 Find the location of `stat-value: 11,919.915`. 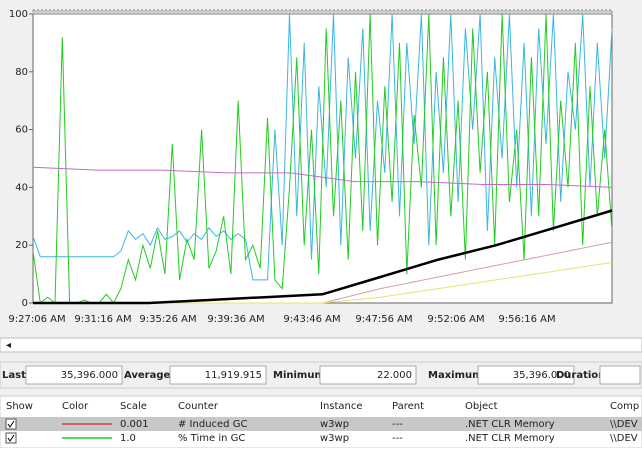

stat-value: 11,919.915 is located at coordinates (233, 375).